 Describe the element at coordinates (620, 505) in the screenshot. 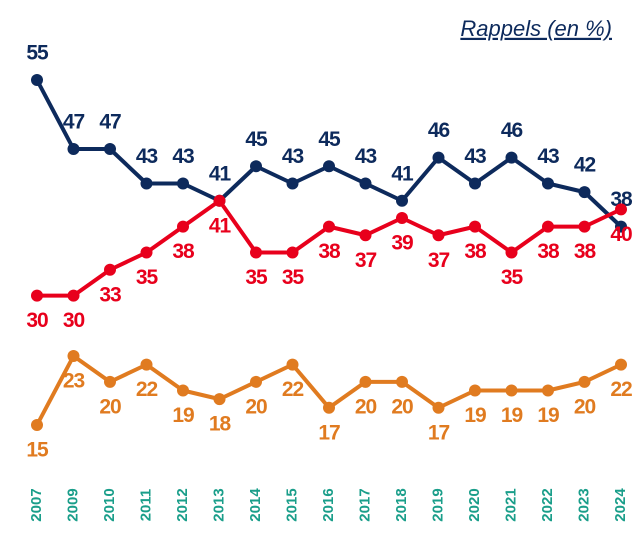

I see `x-tick-label: 2024` at that location.